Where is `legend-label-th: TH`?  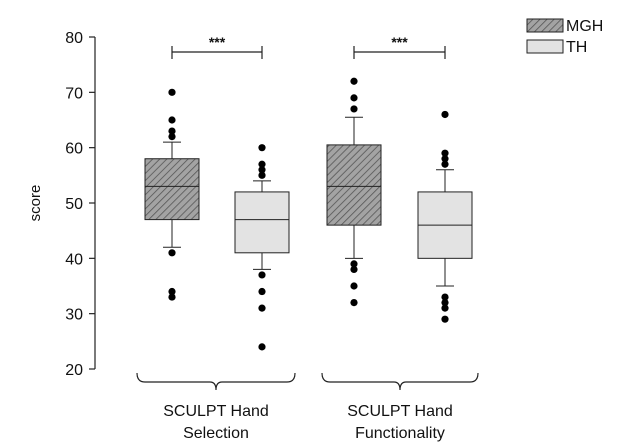 legend-label-th: TH is located at coordinates (576, 47).